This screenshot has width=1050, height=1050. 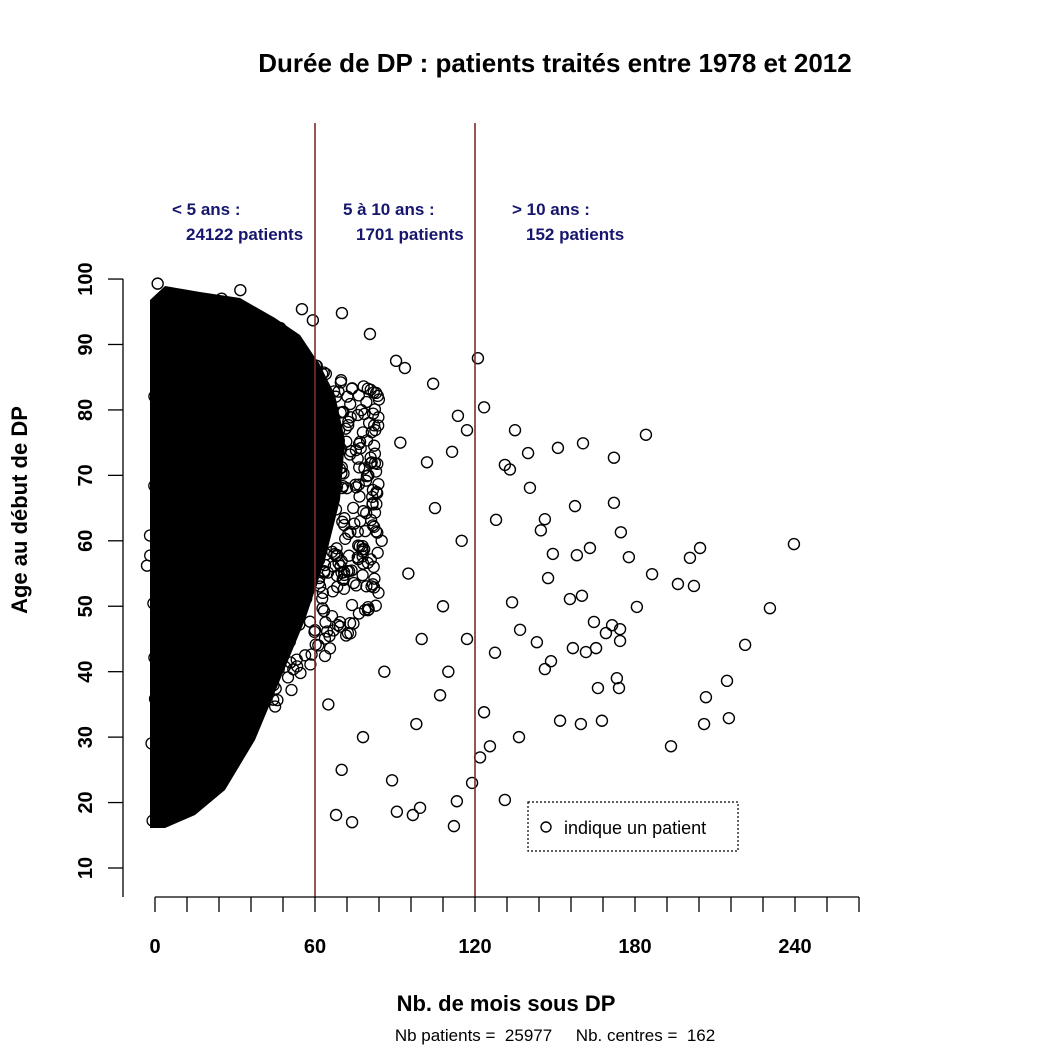 What do you see at coordinates (389, 209) in the screenshot?
I see `annotation-line1: 5 à 10 ans :` at bounding box center [389, 209].